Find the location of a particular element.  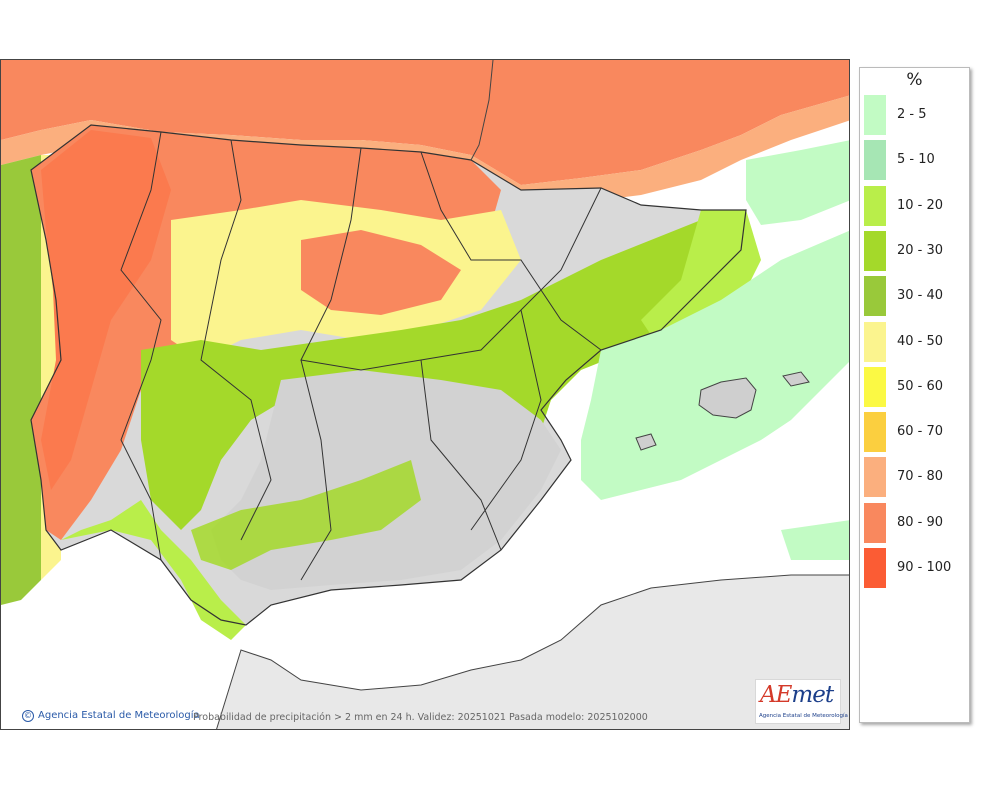

north-africa is located at coordinates (532, 651).